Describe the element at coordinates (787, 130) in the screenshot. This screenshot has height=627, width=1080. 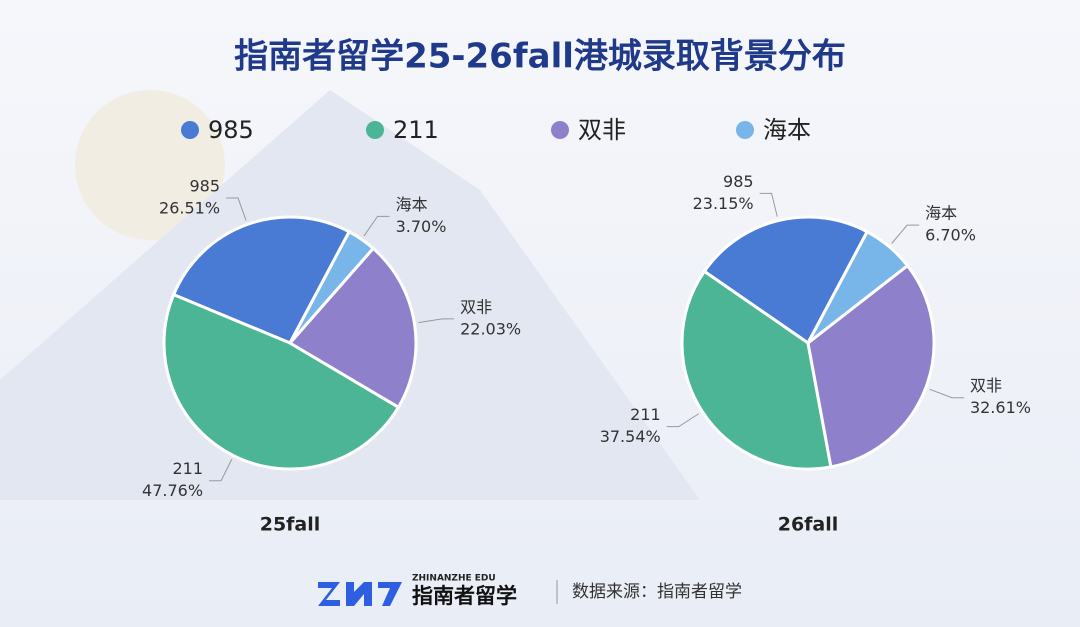
I see `legend-label: 海本` at that location.